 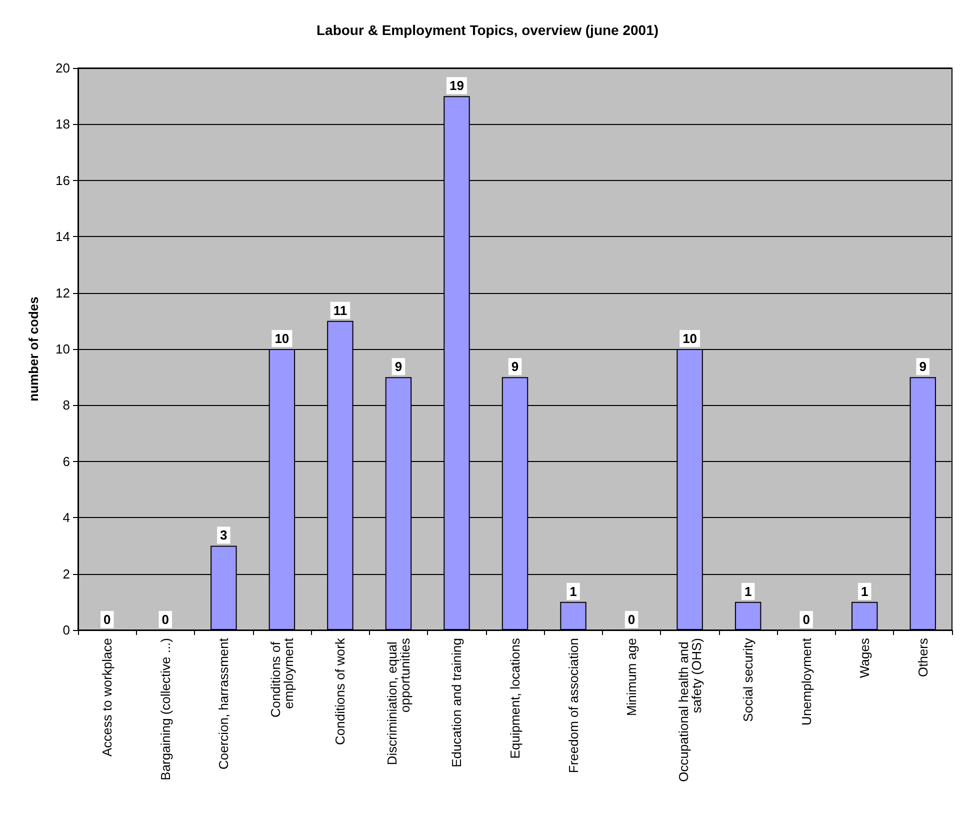 What do you see at coordinates (63, 236) in the screenshot?
I see `y-tick-label: 14` at bounding box center [63, 236].